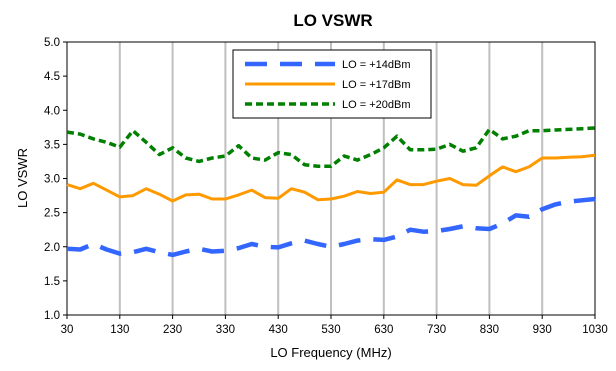 Image resolution: width=616 pixels, height=371 pixels. What do you see at coordinates (376, 105) in the screenshot?
I see `legend-label-20dbm: LO = +20dBm` at bounding box center [376, 105].